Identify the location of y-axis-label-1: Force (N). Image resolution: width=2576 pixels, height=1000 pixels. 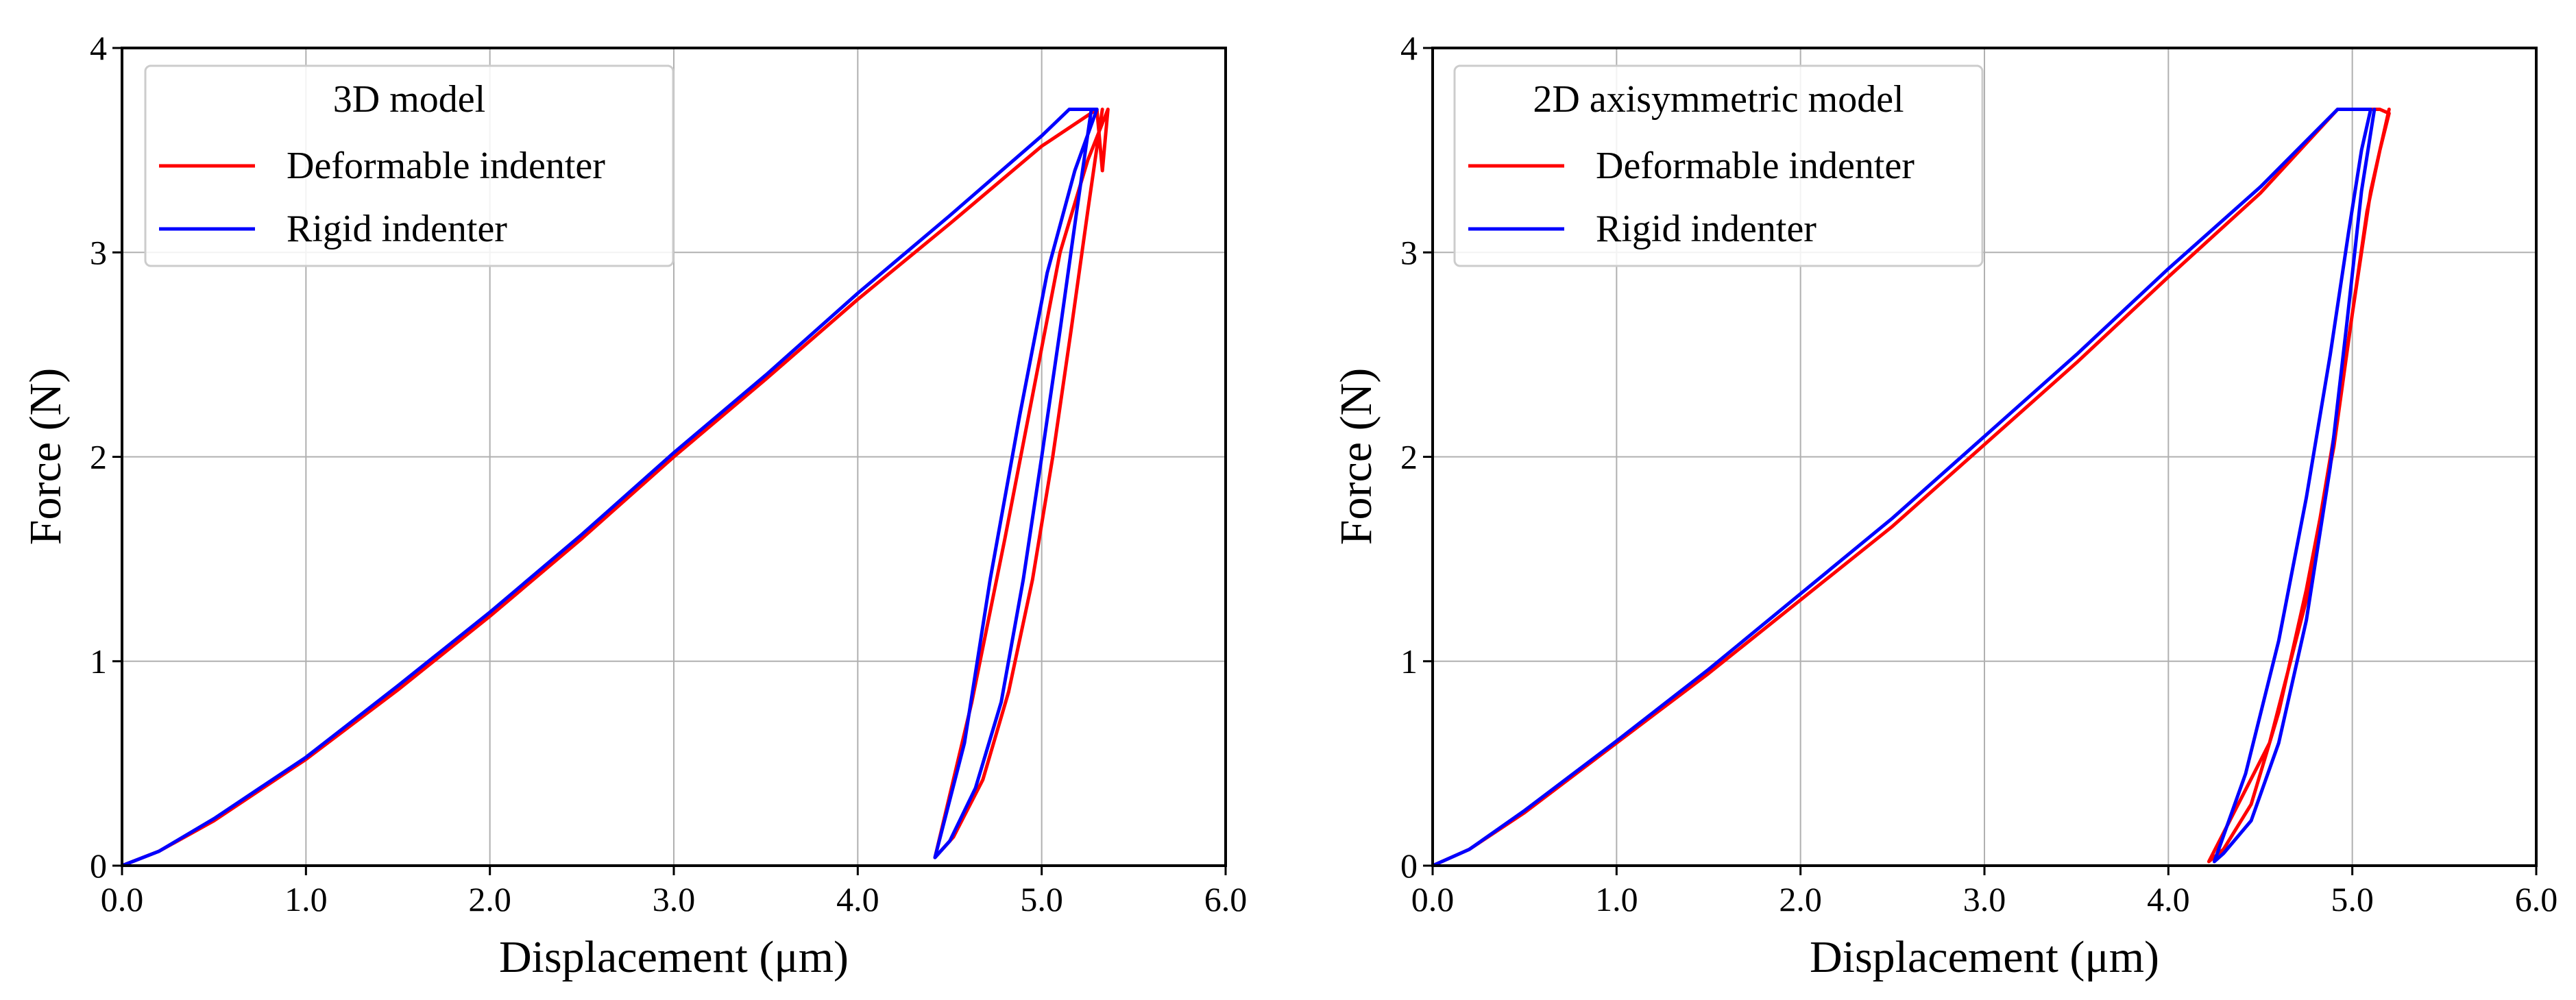
(46, 456).